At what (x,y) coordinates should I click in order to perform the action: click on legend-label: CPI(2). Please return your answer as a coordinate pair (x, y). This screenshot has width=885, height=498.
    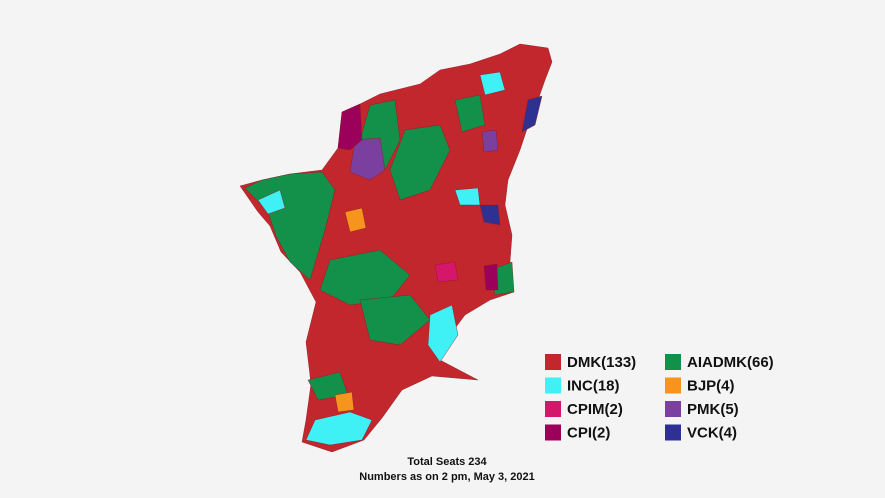
    Looking at the image, I should click on (588, 432).